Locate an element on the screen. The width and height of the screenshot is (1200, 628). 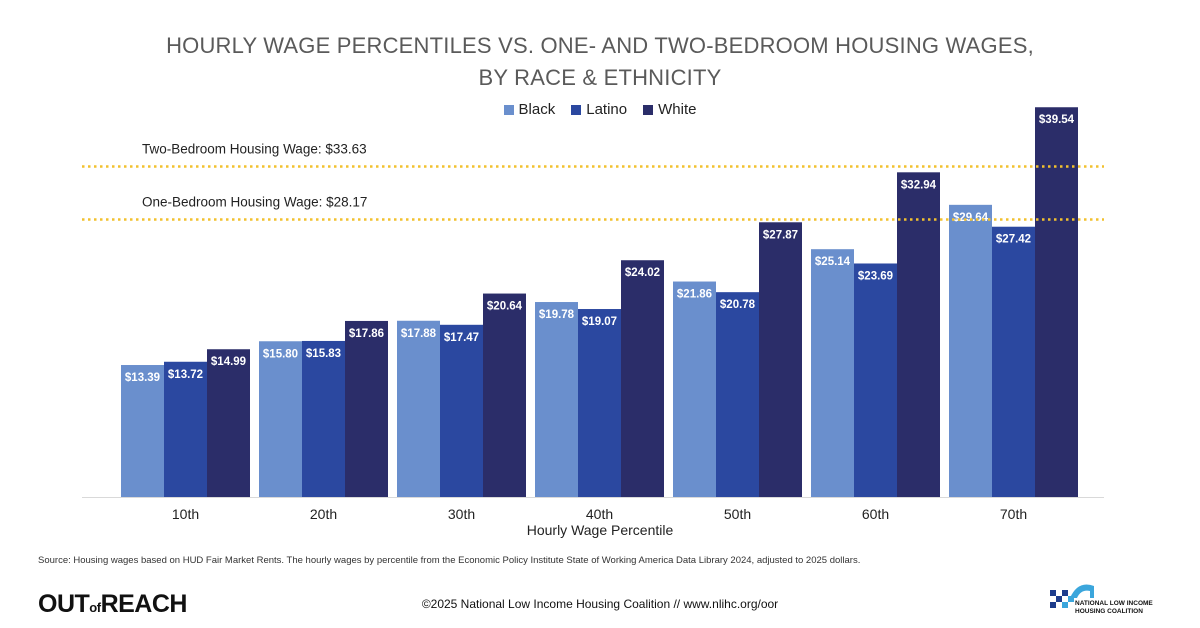
legend-swatch-white is located at coordinates (648, 109).